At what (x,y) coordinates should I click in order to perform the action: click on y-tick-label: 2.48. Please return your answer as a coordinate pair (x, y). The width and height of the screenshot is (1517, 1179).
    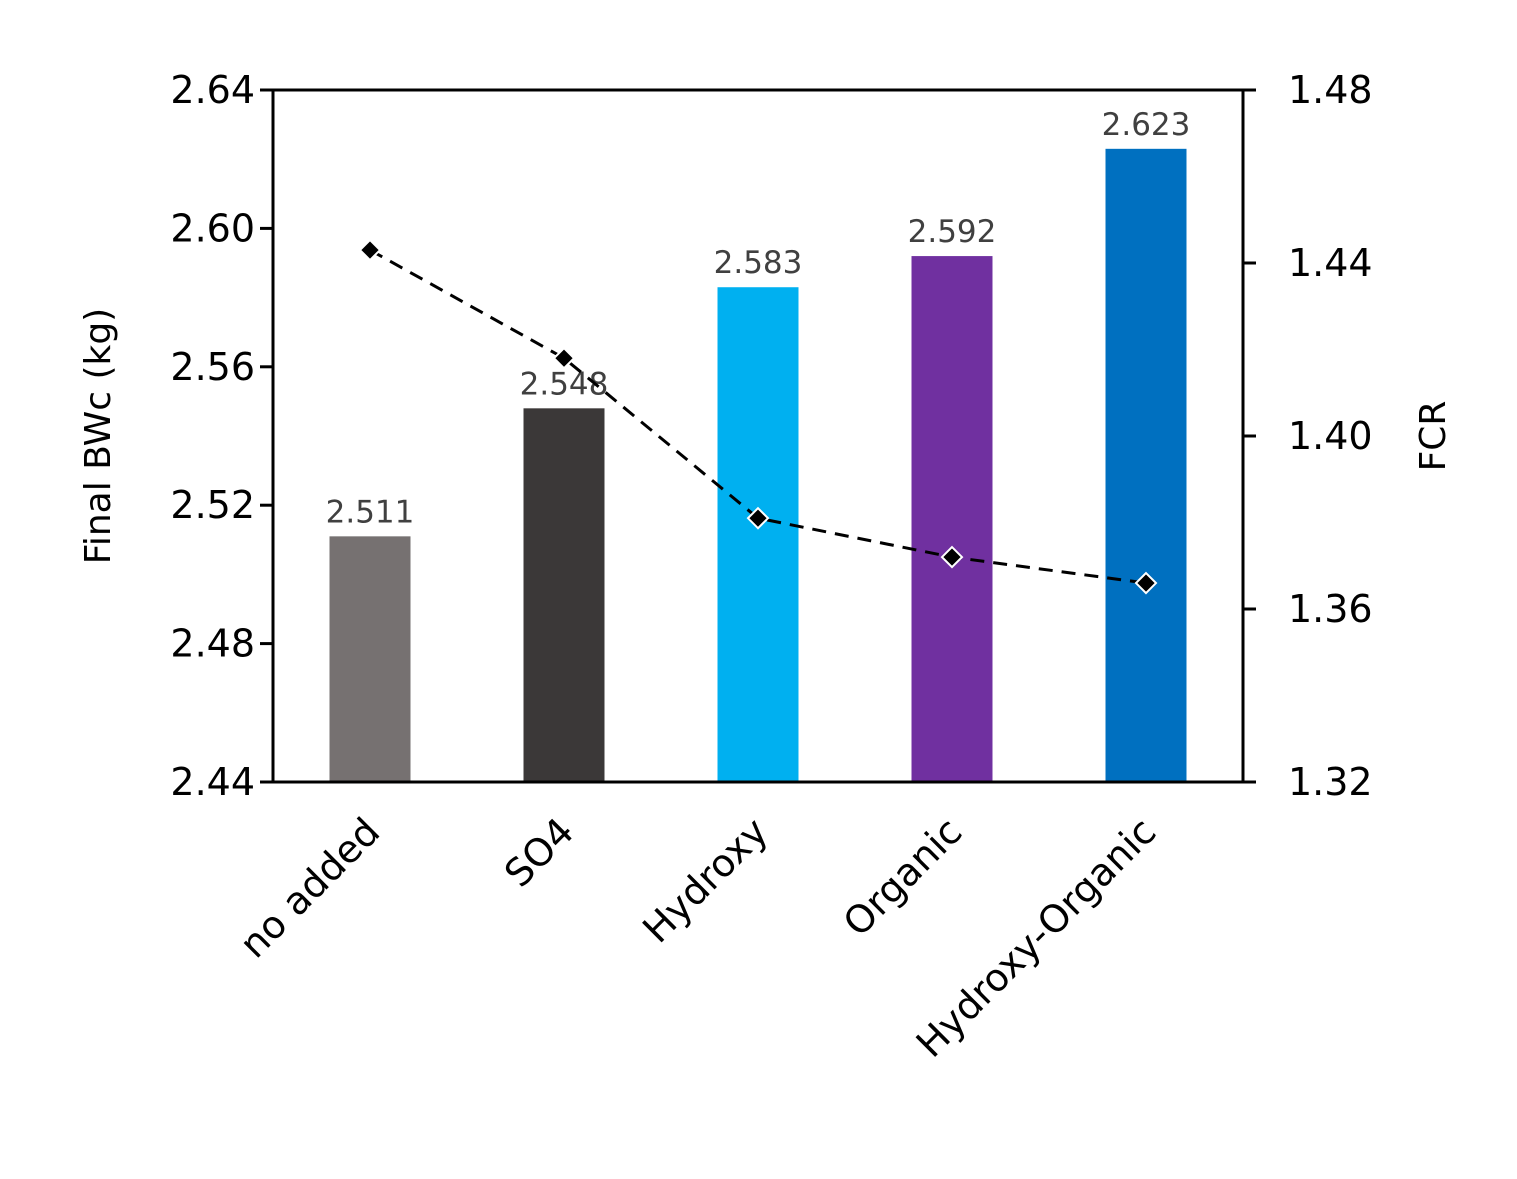
    Looking at the image, I should click on (212, 644).